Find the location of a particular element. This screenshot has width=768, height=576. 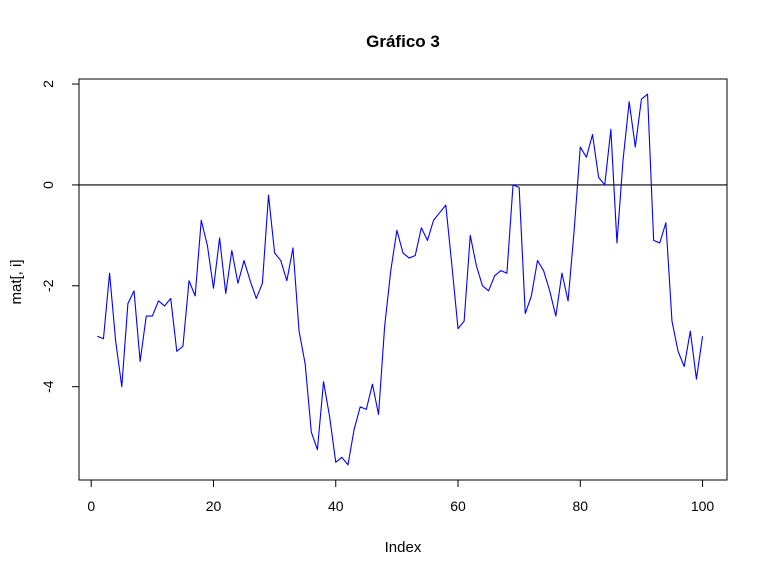

y-tick-label: -4 is located at coordinates (48, 386).